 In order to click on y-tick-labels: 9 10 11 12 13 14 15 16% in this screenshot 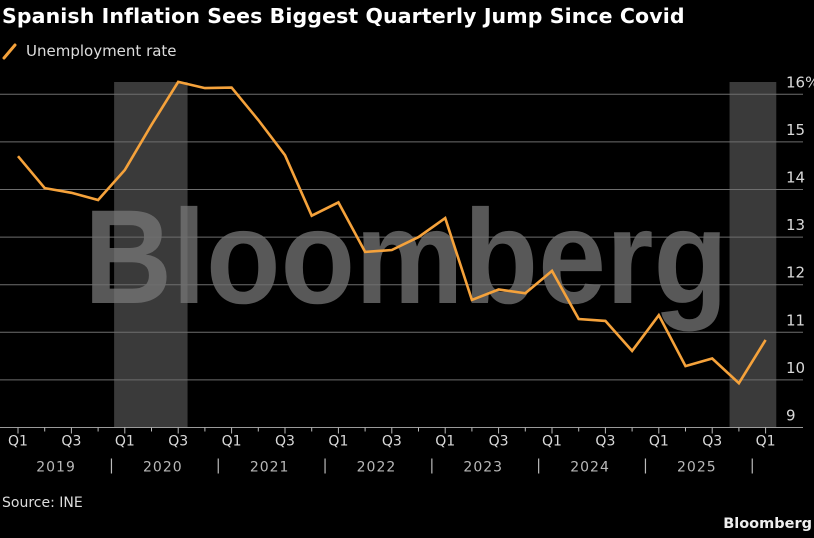, I will do `click(800, 248)`.